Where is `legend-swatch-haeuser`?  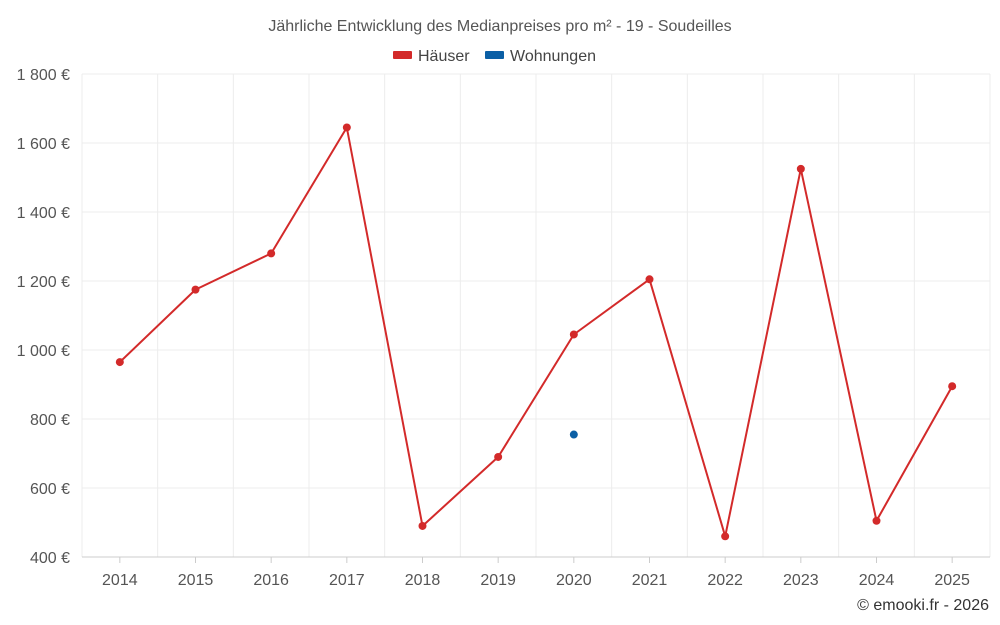
legend-swatch-haeuser is located at coordinates (402, 55).